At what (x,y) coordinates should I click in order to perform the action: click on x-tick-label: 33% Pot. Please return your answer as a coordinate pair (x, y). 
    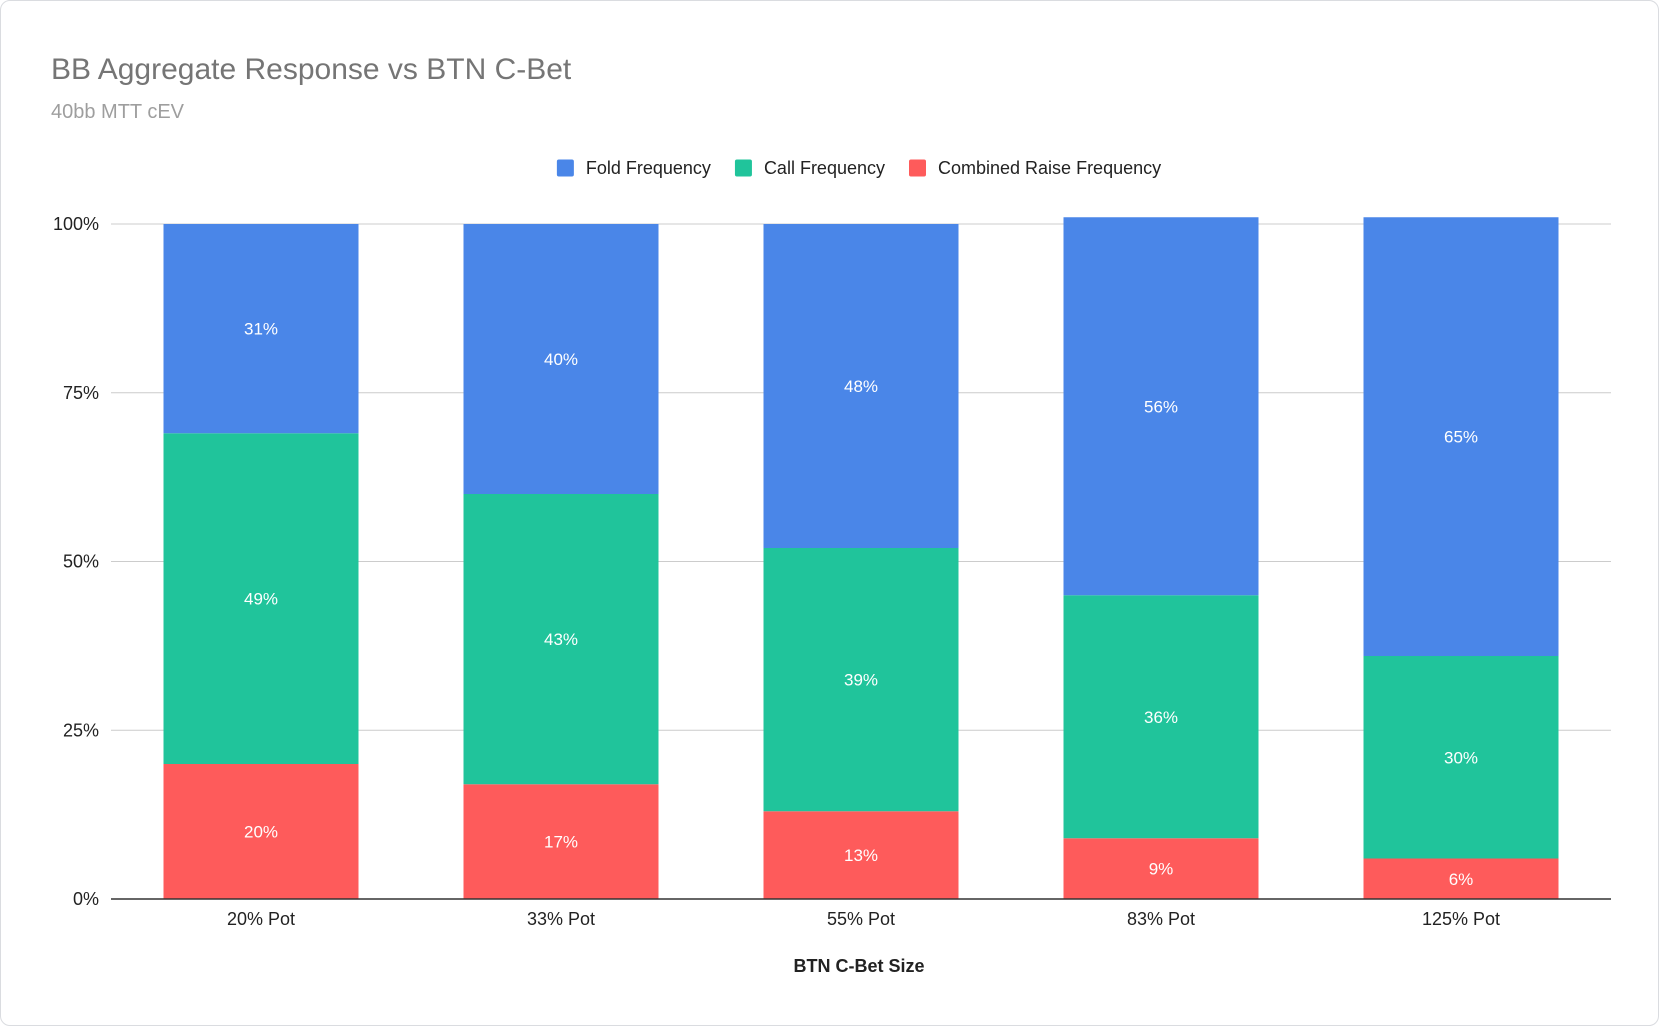
    Looking at the image, I should click on (561, 919).